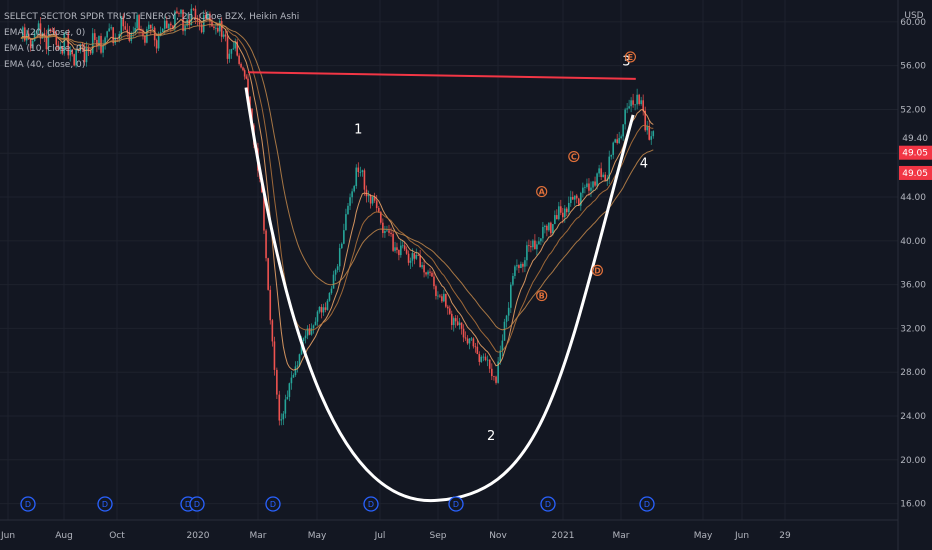 Image resolution: width=932 pixels, height=550 pixels. Describe the element at coordinates (7, 536) in the screenshot. I see `x-tick-label: Jun` at that location.